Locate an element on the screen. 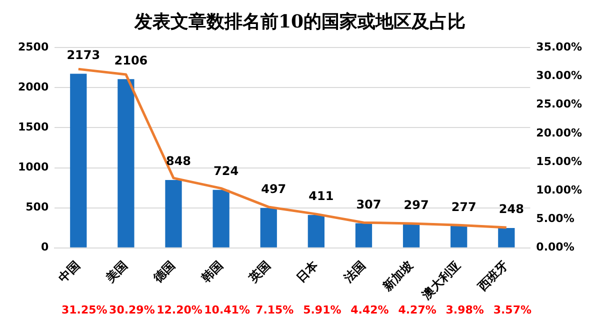 This screenshot has width=600, height=326. data-label: 31.25% is located at coordinates (84, 309).